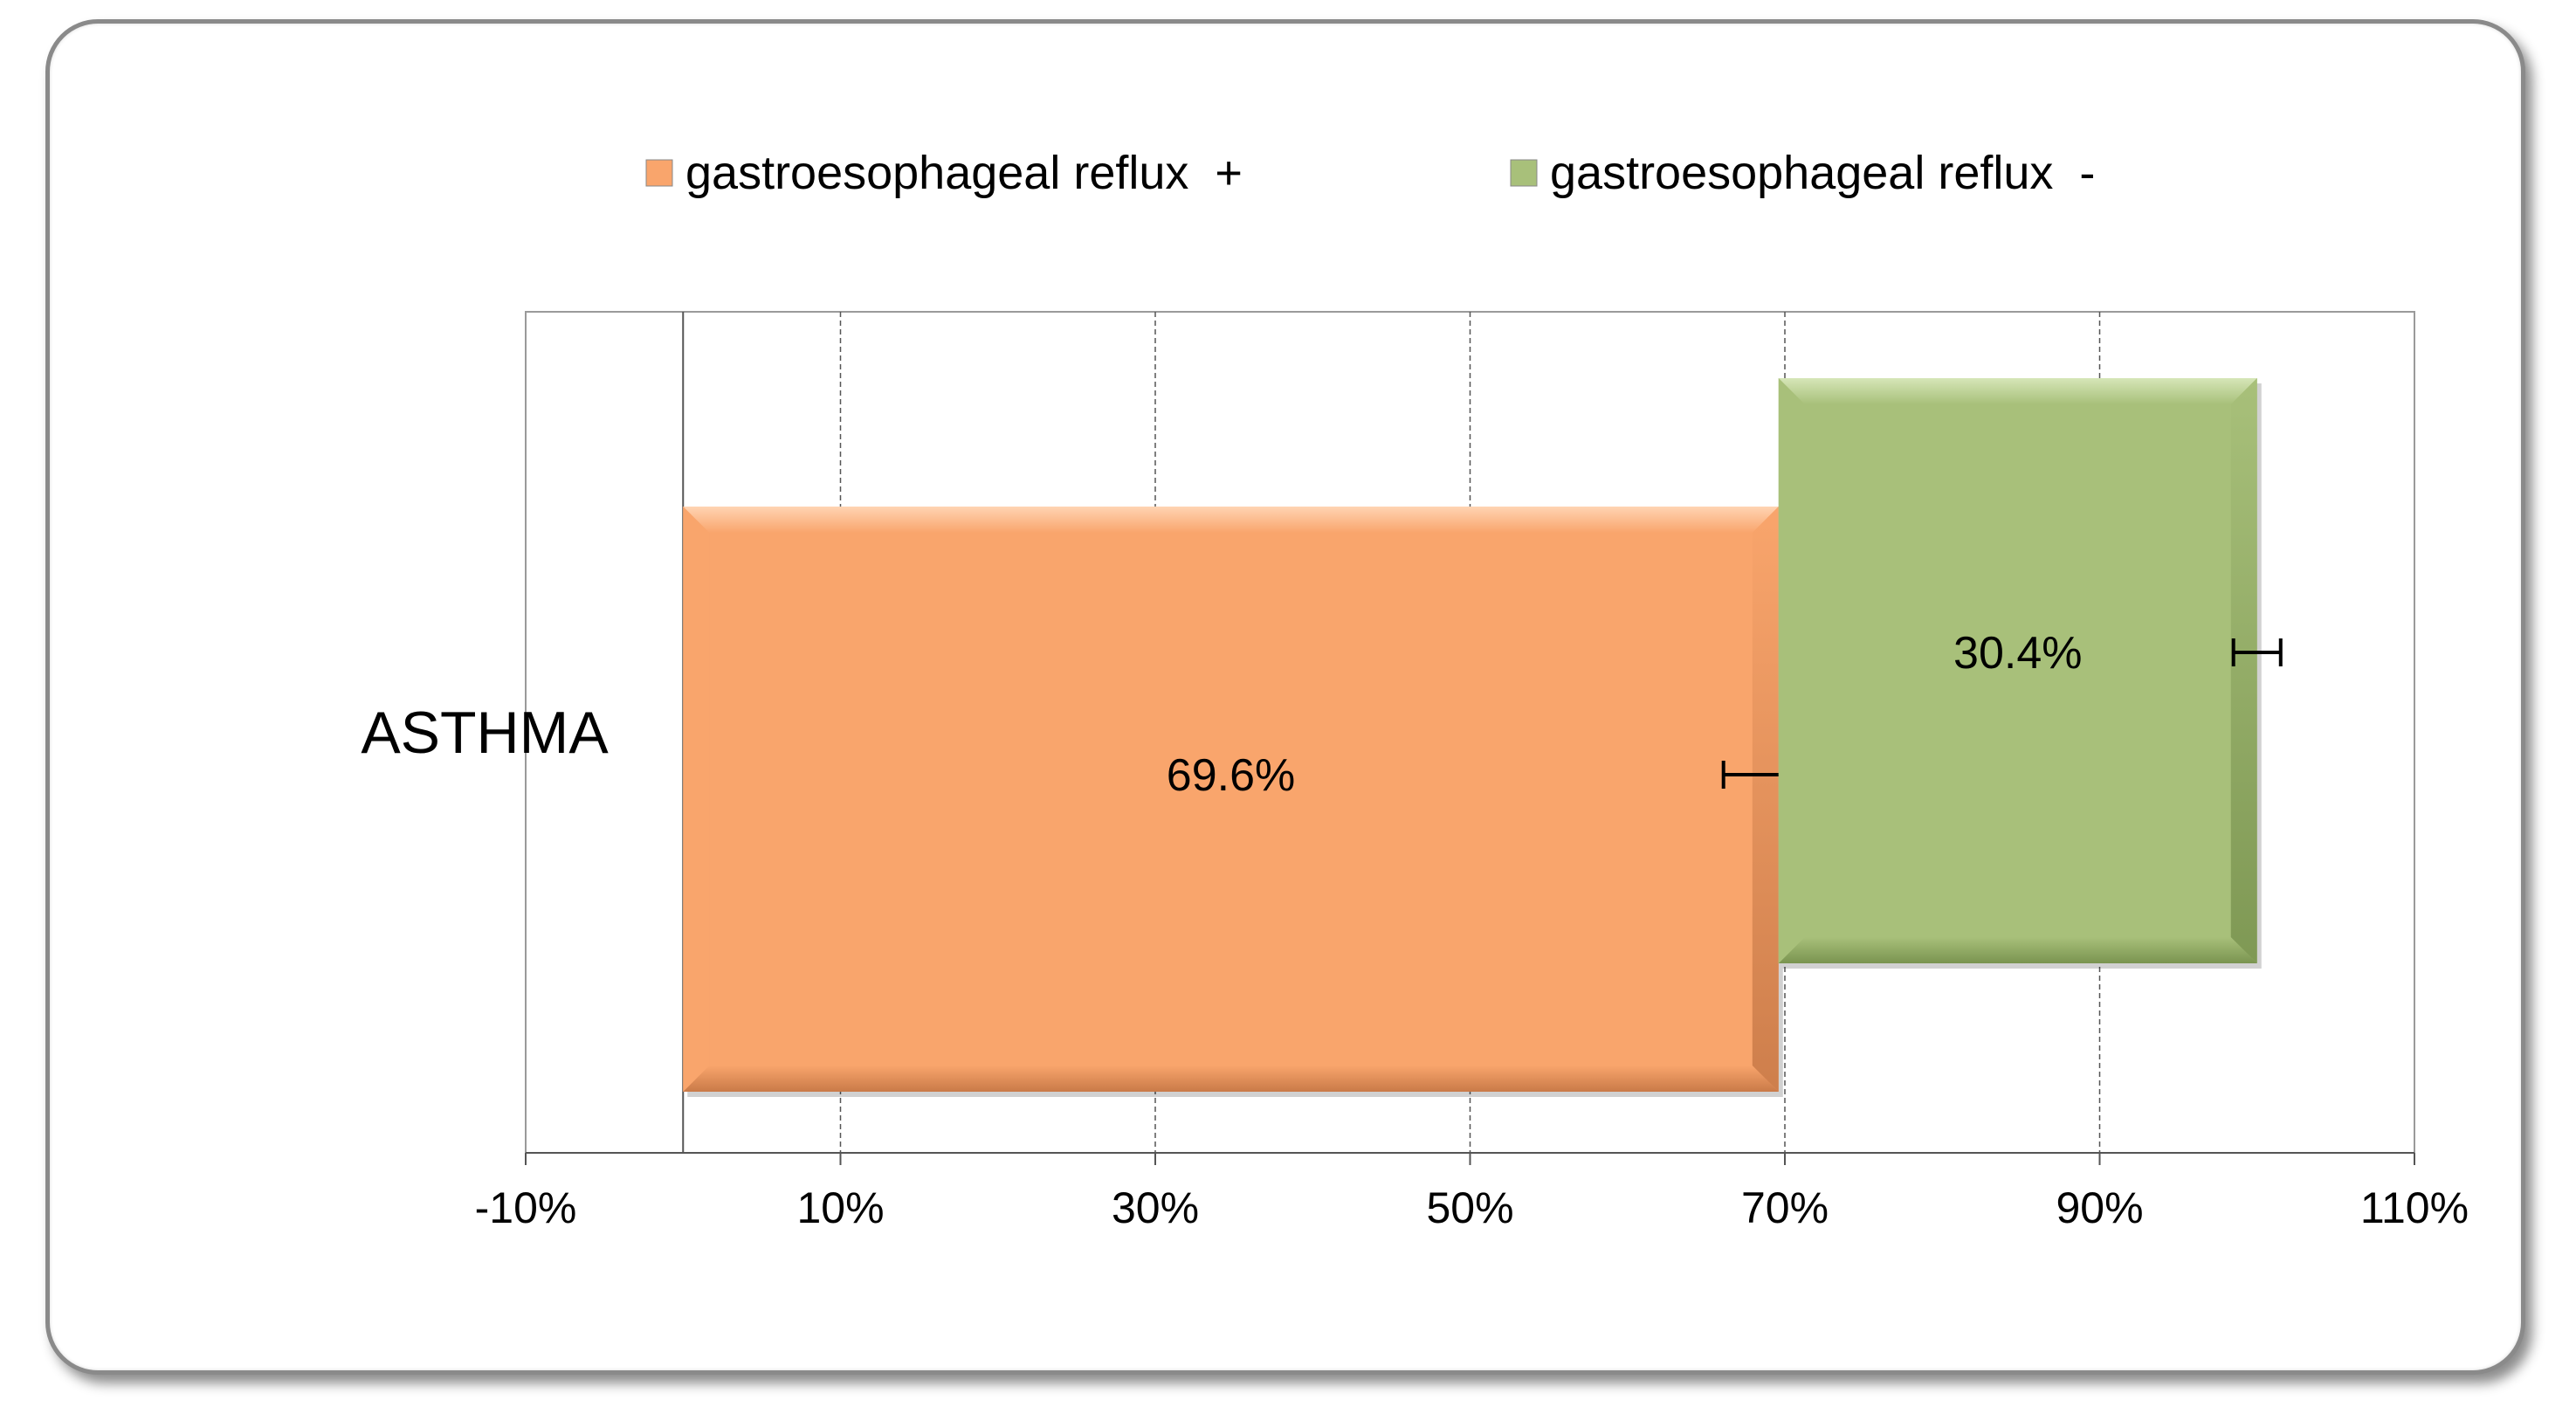 The width and height of the screenshot is (2576, 1407). Describe the element at coordinates (2099, 1207) in the screenshot. I see `x-tick-label: 90%` at that location.